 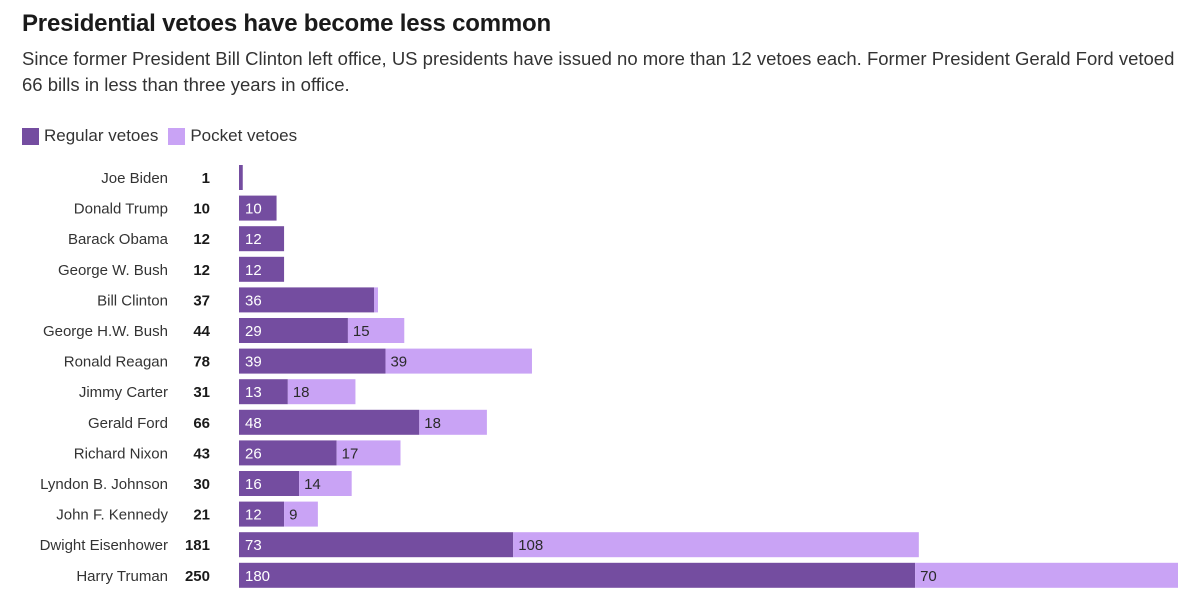 What do you see at coordinates (201, 484) in the screenshot?
I see `veto-total: 30` at bounding box center [201, 484].